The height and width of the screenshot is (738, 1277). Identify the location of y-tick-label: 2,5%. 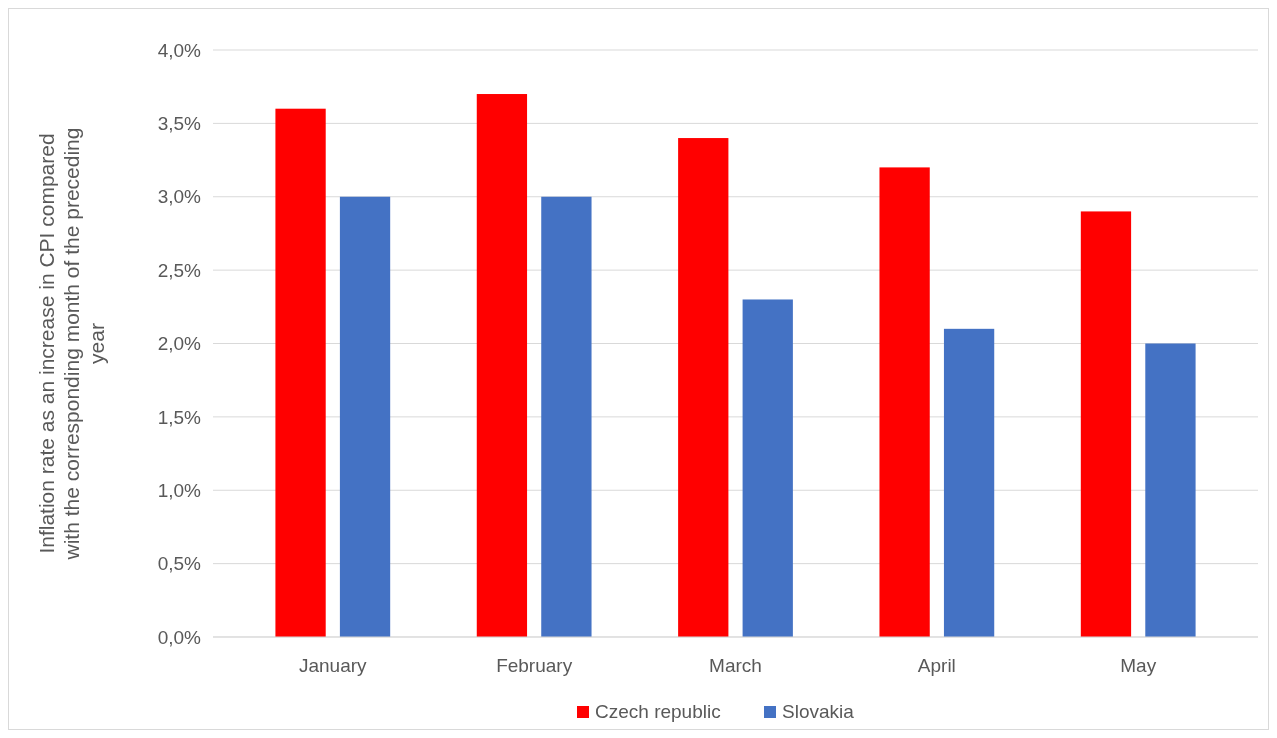
(179, 270).